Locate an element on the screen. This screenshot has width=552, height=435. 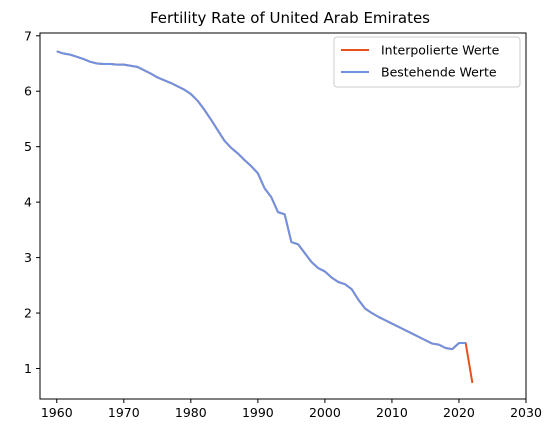
x-tick-label: 1960 is located at coordinates (57, 412).